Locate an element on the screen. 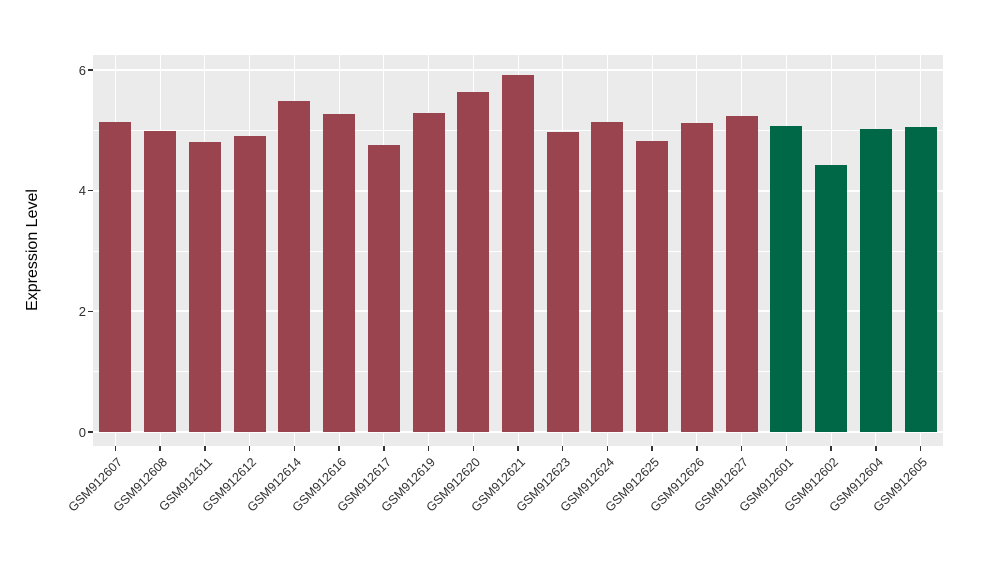  y-tick-label: 6 is located at coordinates (82, 70).